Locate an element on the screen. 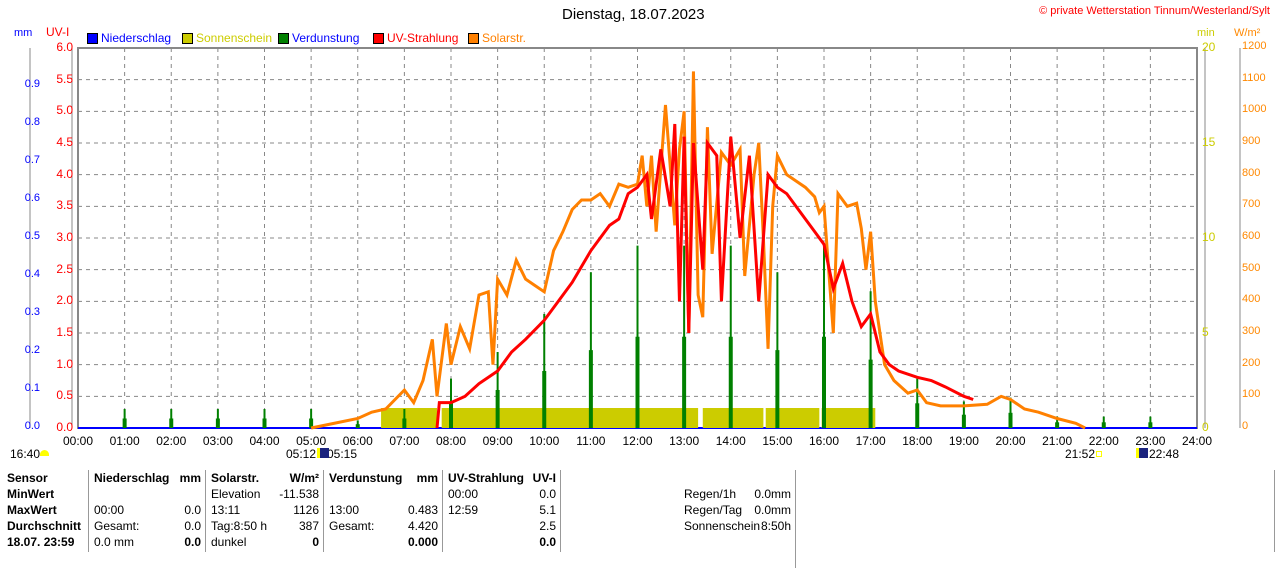  sunset-time-a: 21:52 is located at coordinates (1080, 454).